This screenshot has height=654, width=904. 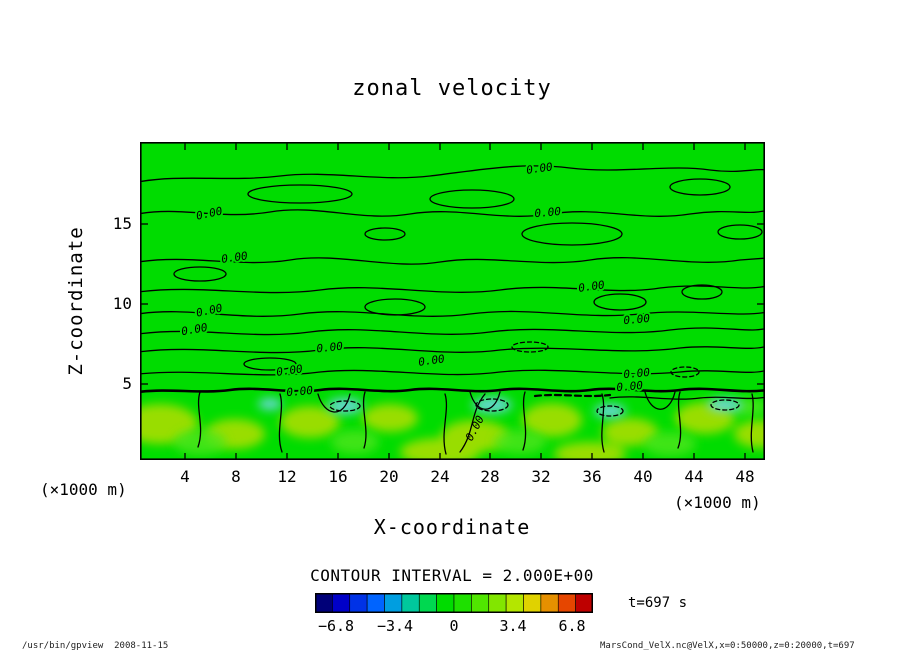 I want to click on x-tick-label: 48, so click(x=745, y=476).